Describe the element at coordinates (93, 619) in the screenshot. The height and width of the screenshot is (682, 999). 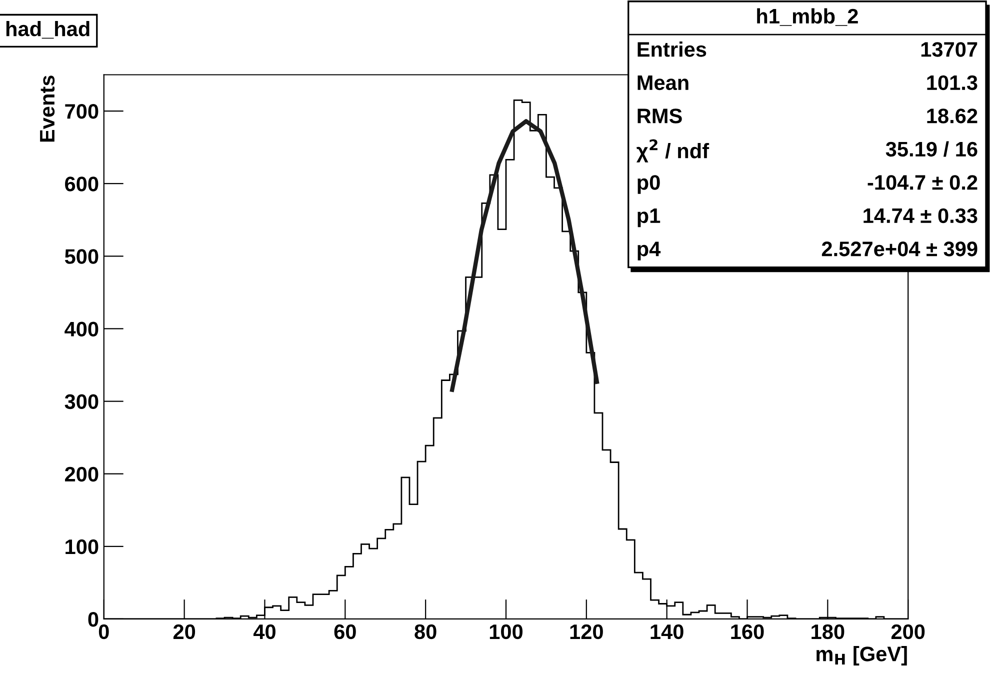
I see `y-tick-label: 0` at that location.